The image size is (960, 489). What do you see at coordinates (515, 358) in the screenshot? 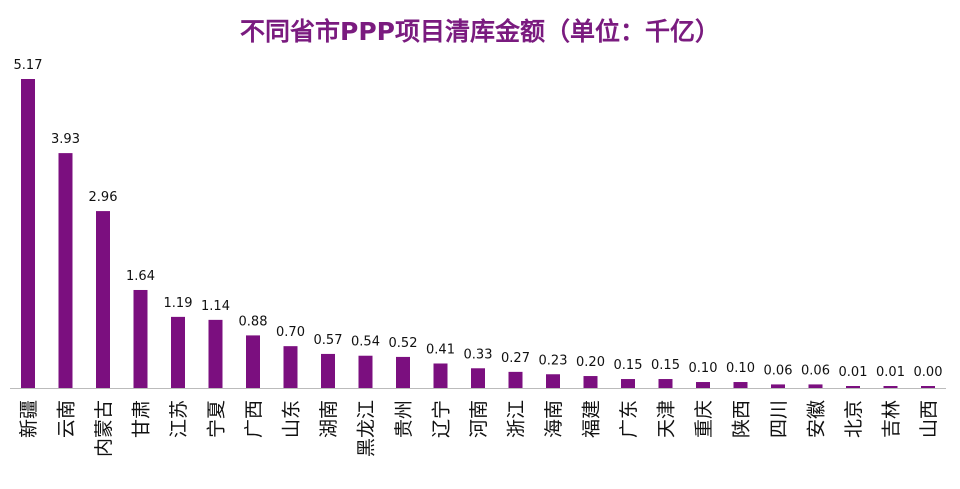
I see `data-label: 0.27` at bounding box center [515, 358].